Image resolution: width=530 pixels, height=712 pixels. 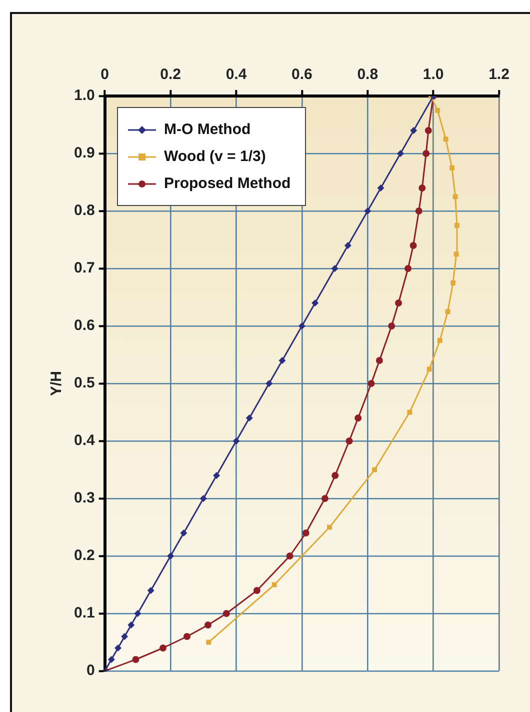 What do you see at coordinates (84, 325) in the screenshot?
I see `y-tick-label: 0.6` at bounding box center [84, 325].